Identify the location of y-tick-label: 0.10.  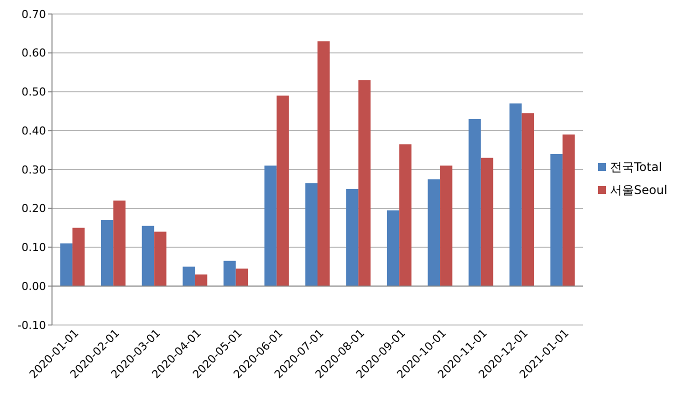
(34, 247).